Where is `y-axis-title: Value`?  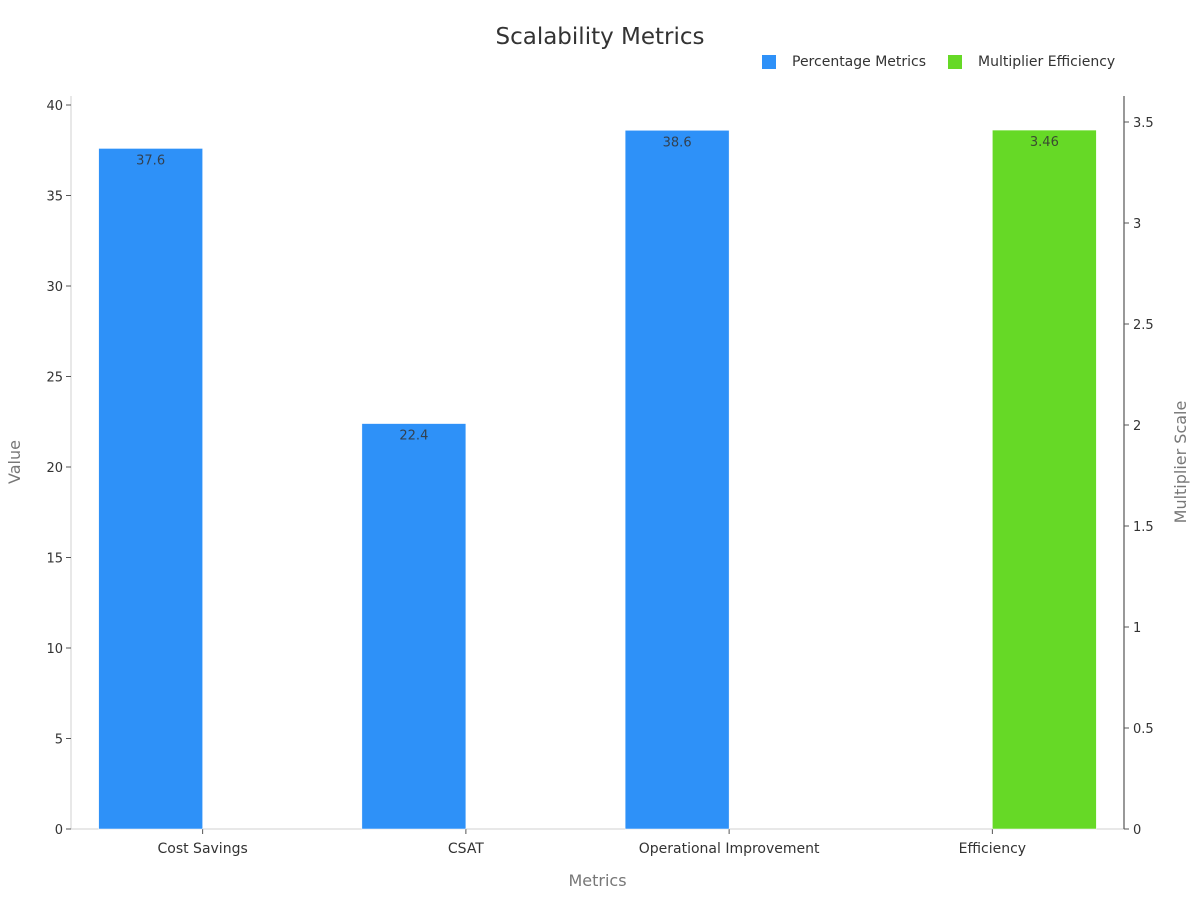
y-axis-title: Value is located at coordinates (14, 462).